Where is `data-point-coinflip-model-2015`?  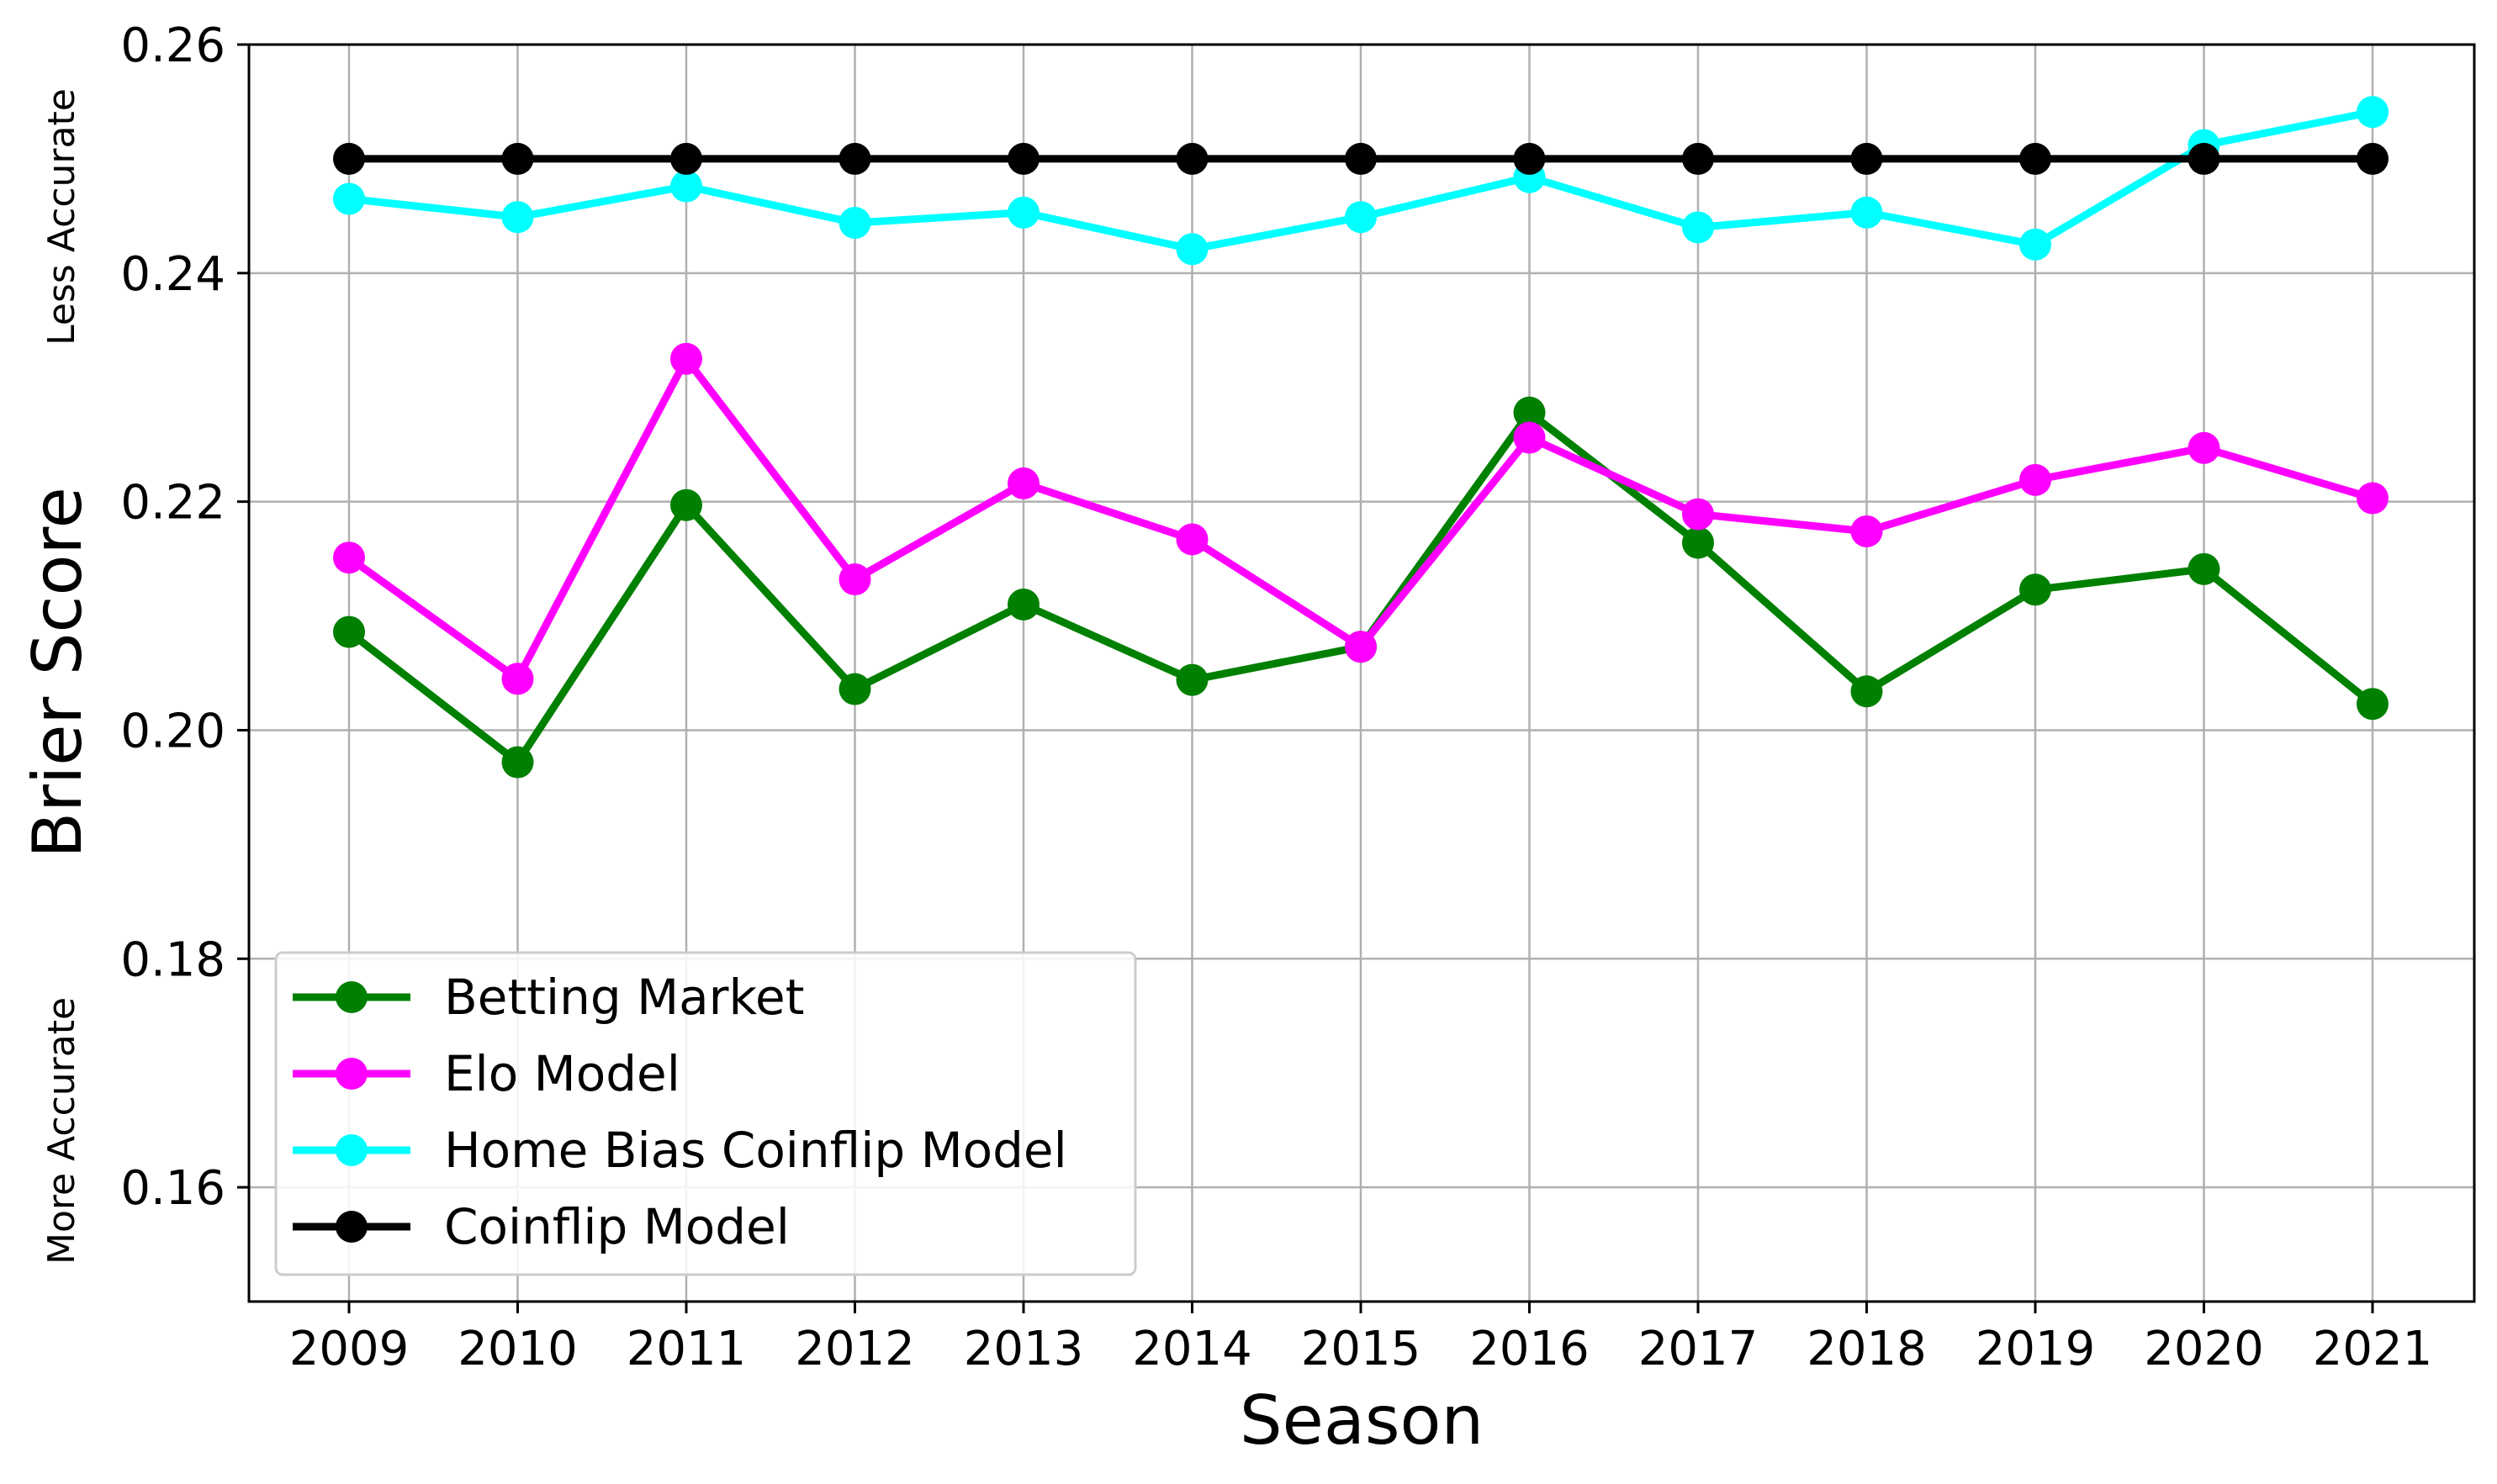 data-point-coinflip-model-2015 is located at coordinates (1361, 158).